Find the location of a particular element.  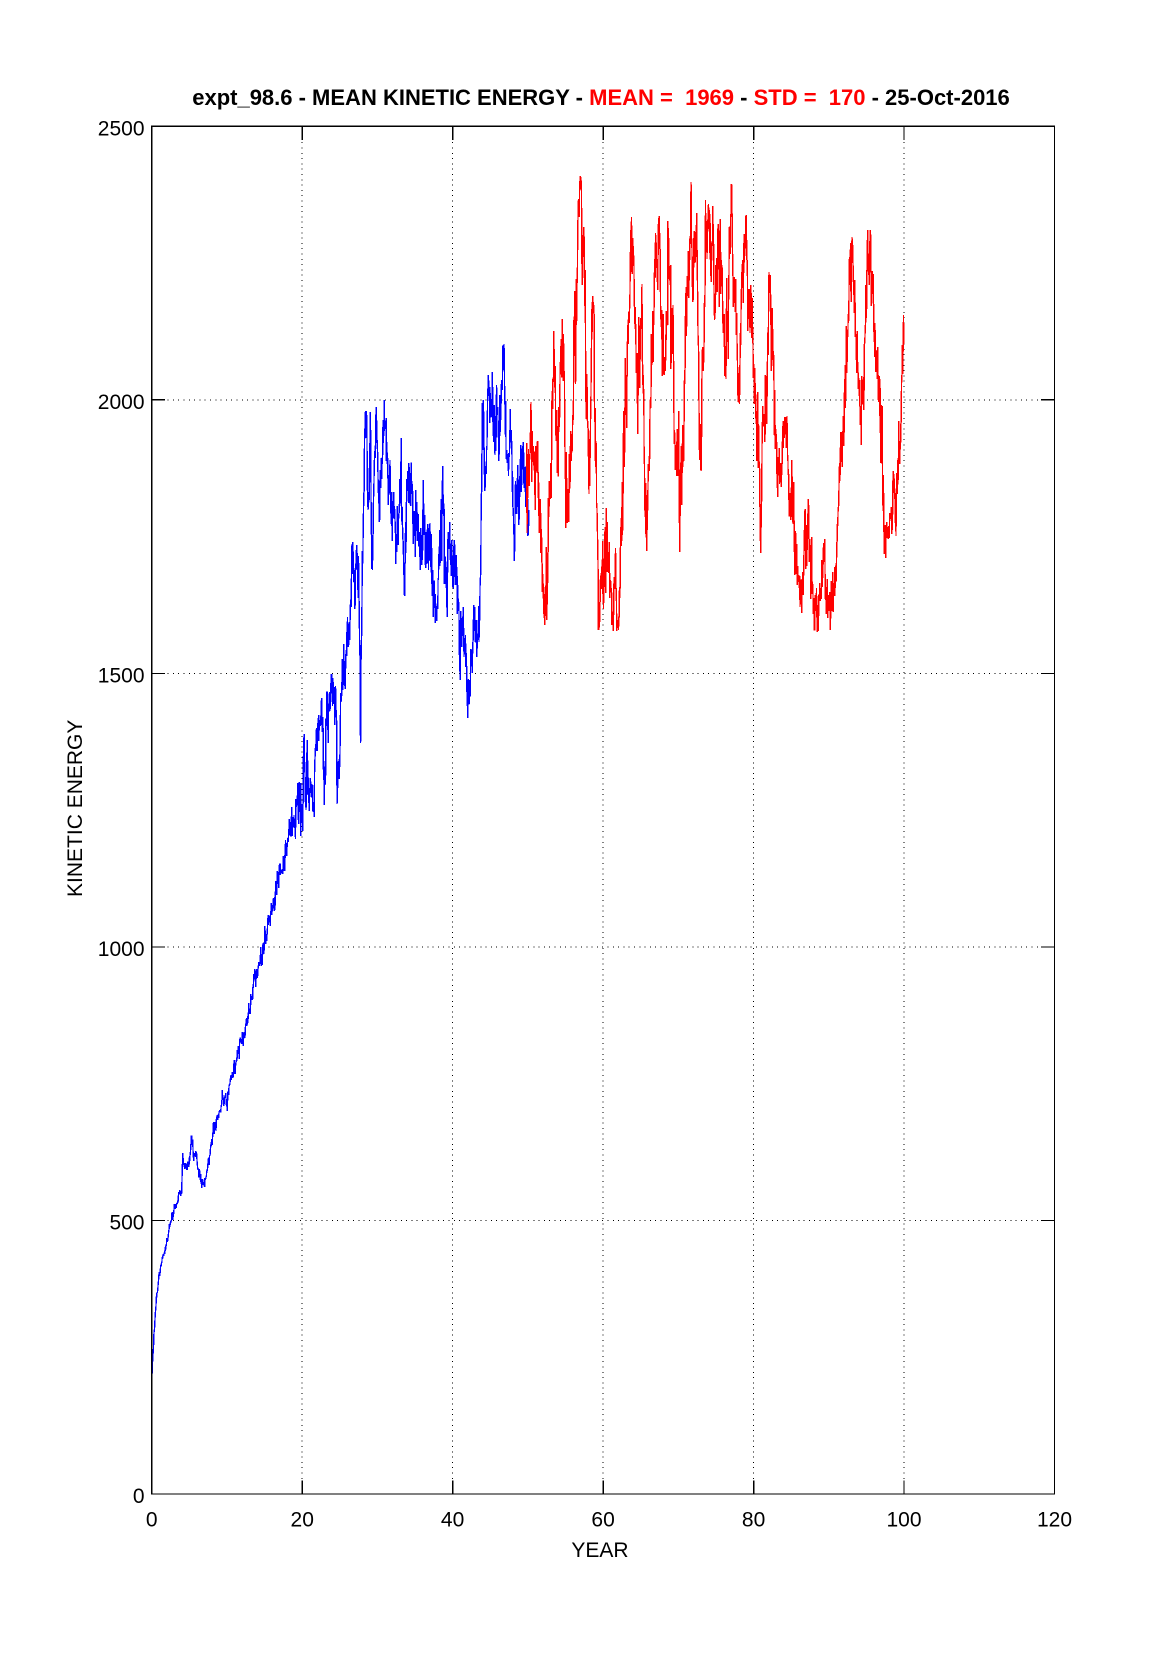

svg-text: 60 is located at coordinates (602, 1520).